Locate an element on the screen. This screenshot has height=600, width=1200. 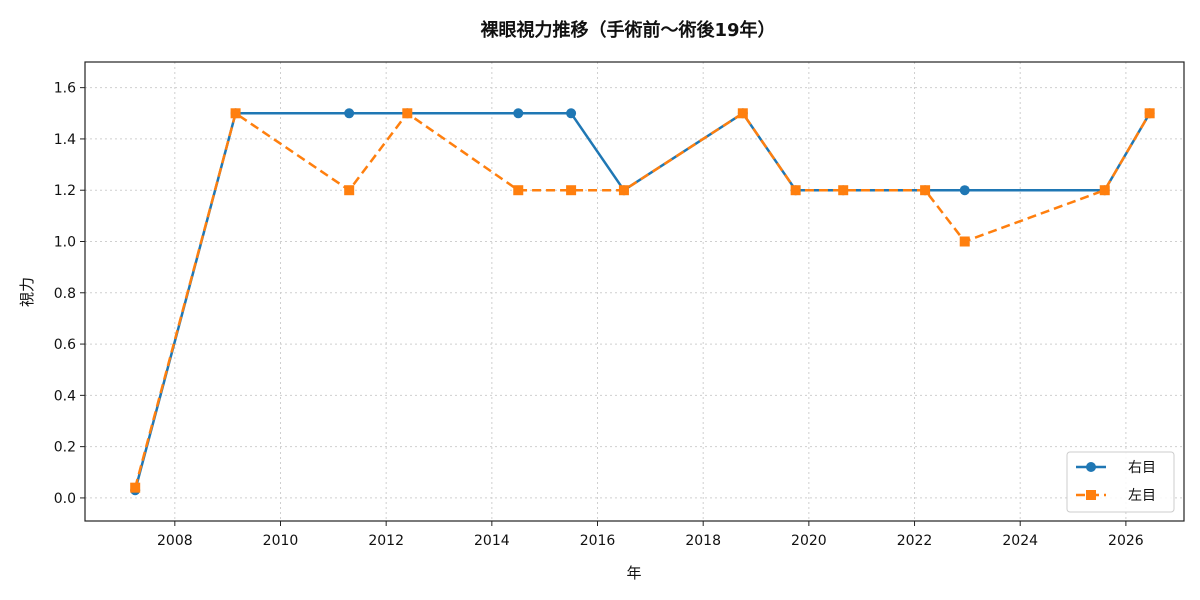
y-axis-ticks: 0.0 0.2 0.4 0.6 0.8 1.0 1.2 1.4 1.6 is located at coordinates (69, 294).